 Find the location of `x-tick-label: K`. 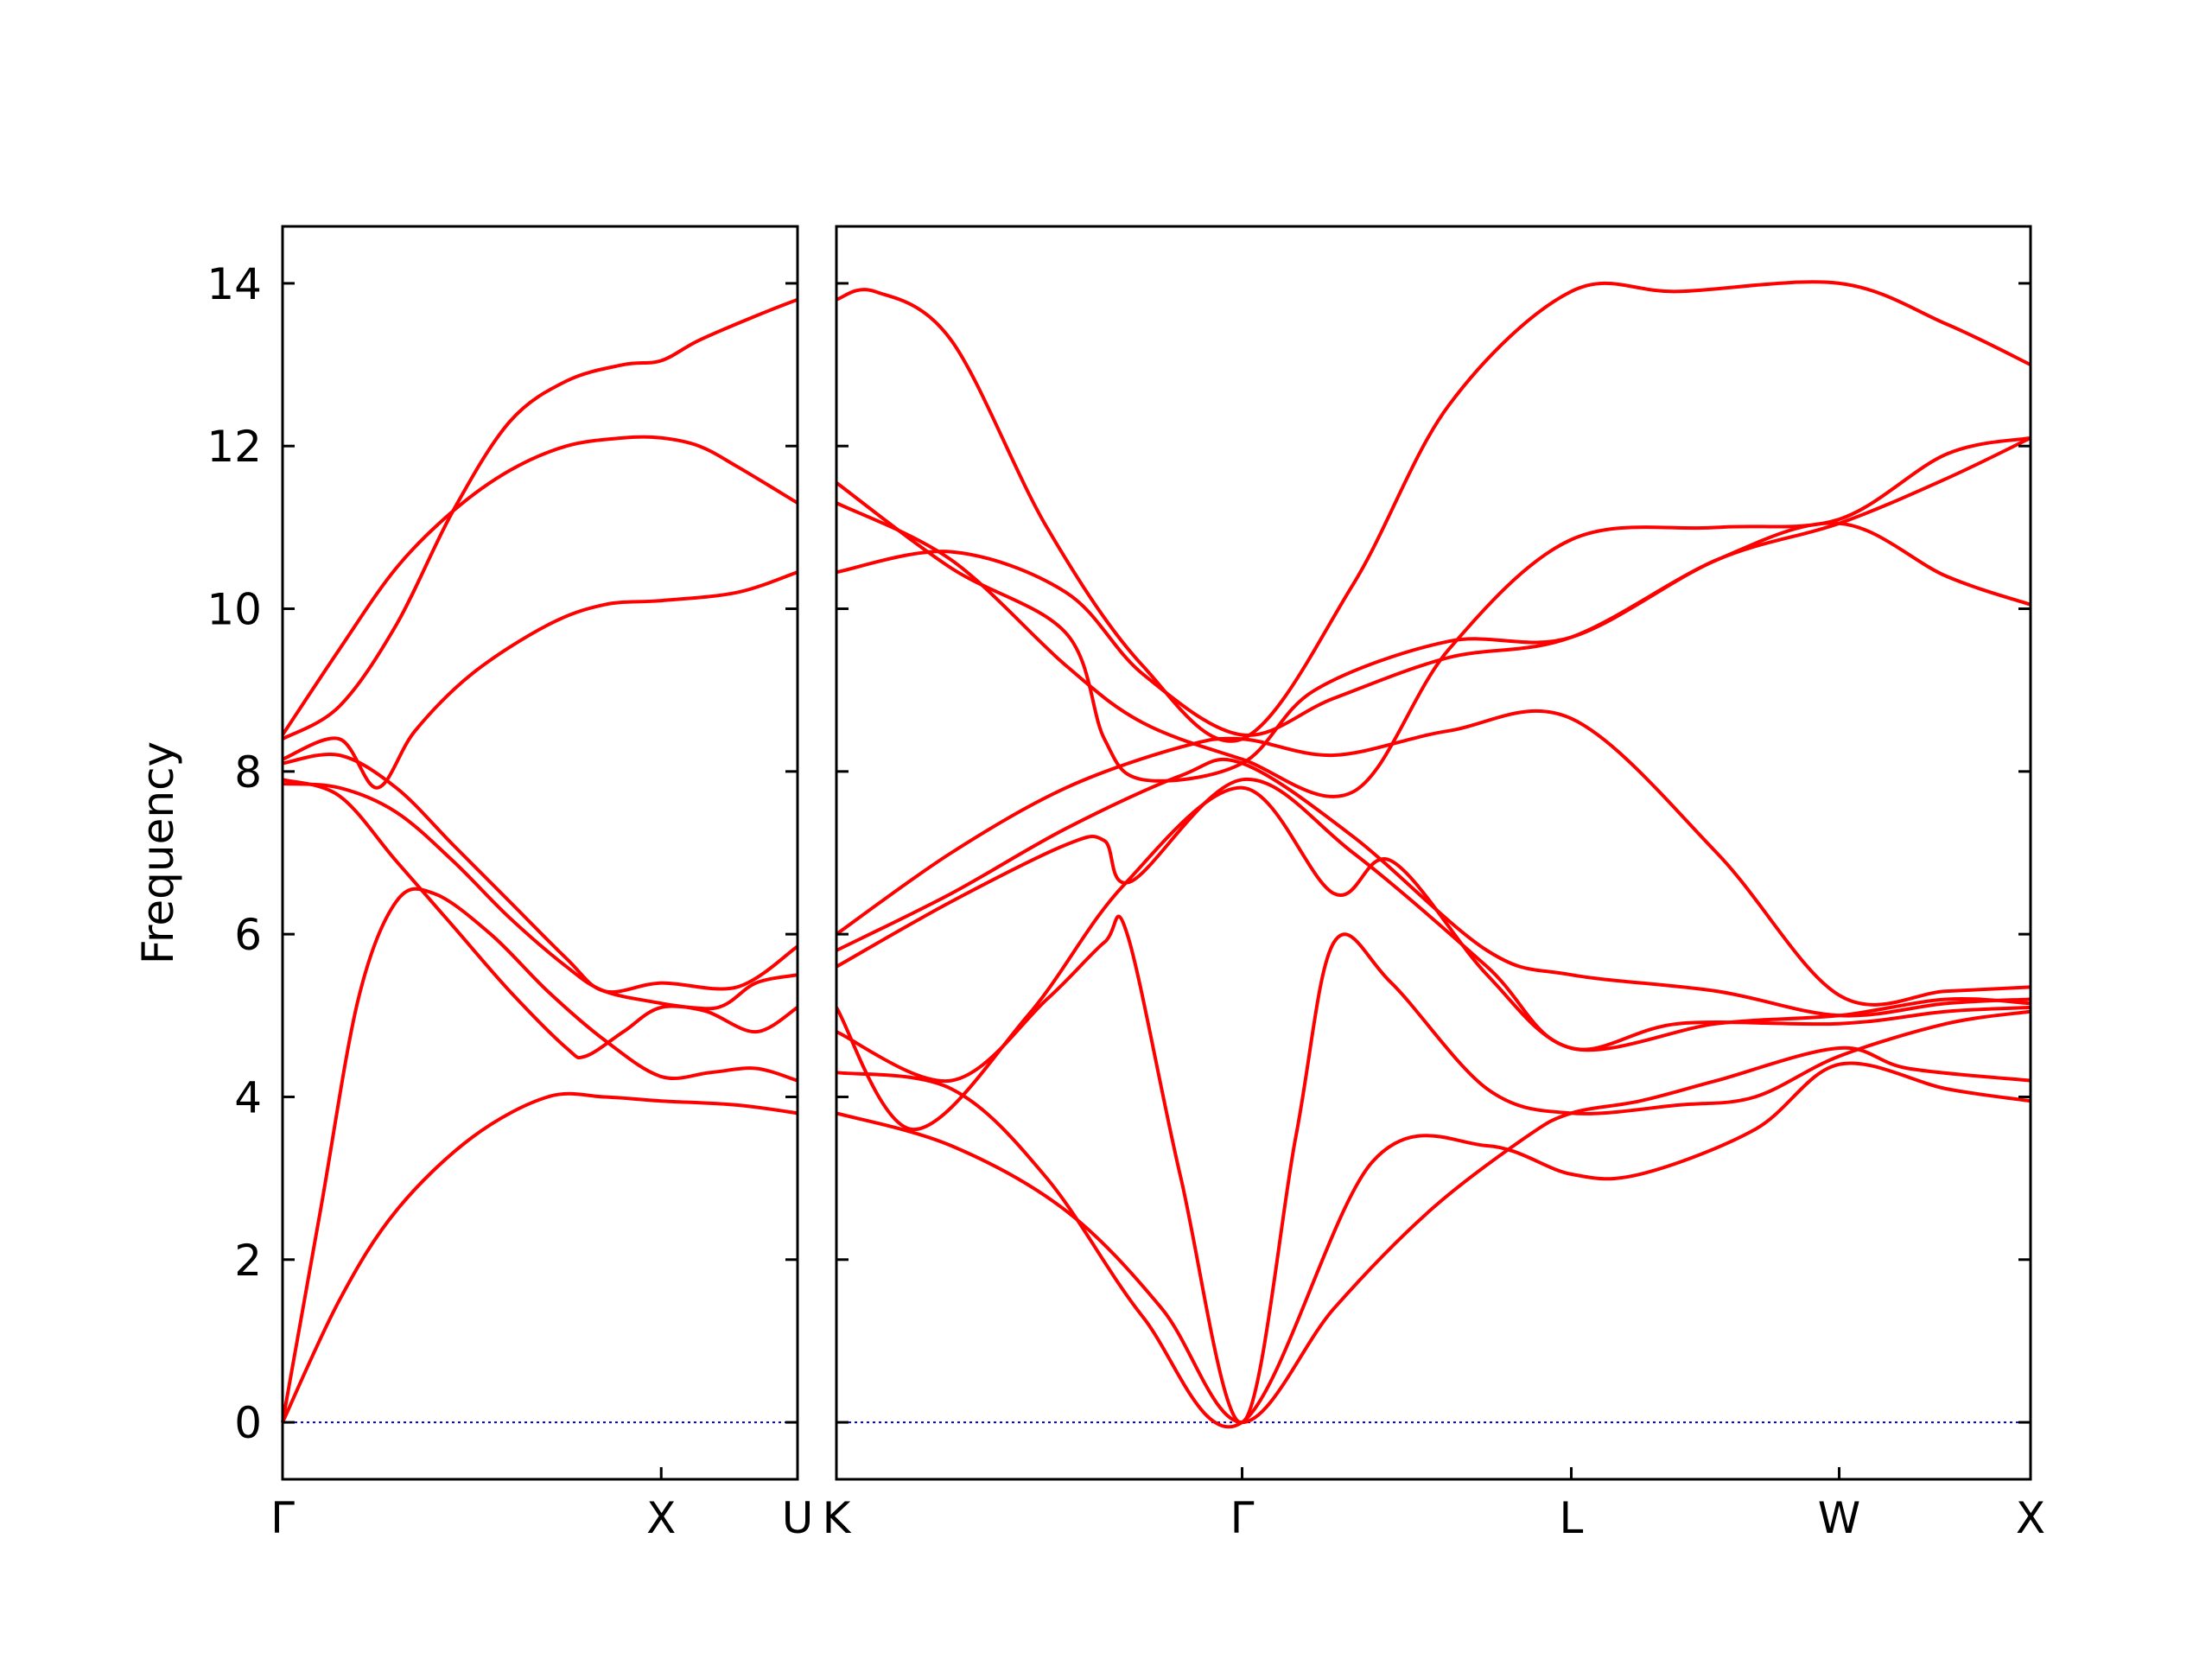

x-tick-label: K is located at coordinates (837, 1518).